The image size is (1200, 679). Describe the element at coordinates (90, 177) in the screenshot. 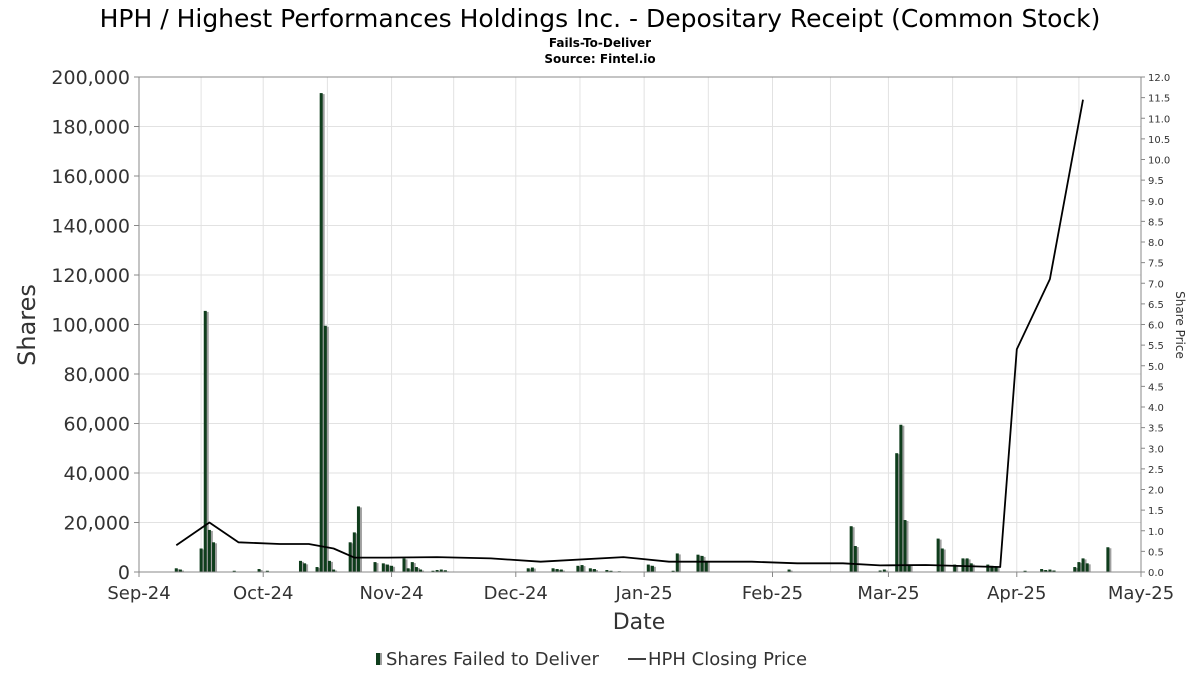

I see `y-tick-label: 160,000` at that location.